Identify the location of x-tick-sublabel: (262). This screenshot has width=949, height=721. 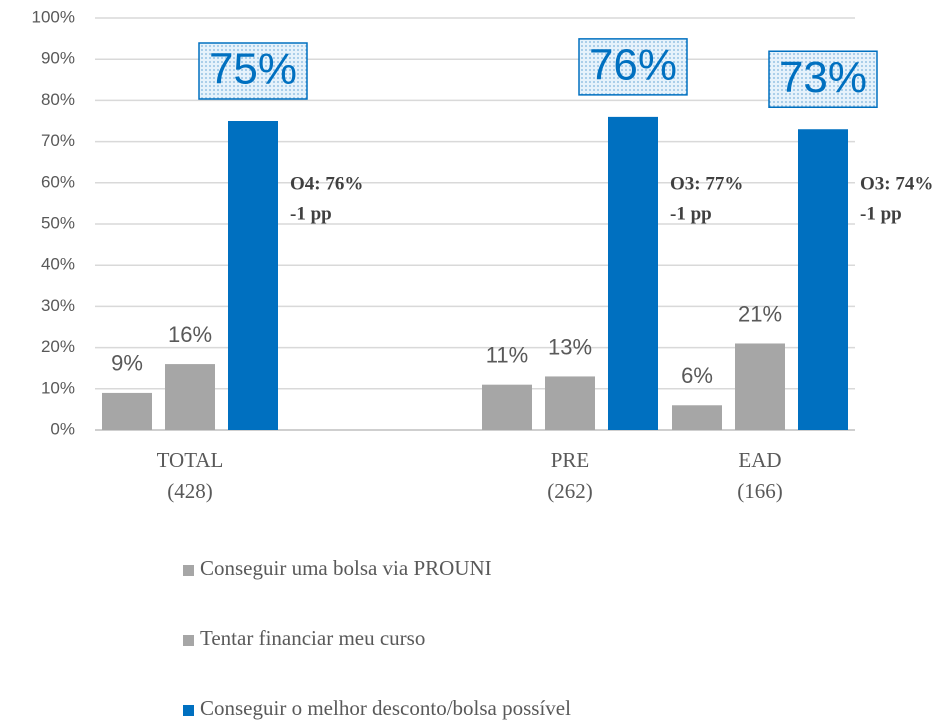
(570, 491).